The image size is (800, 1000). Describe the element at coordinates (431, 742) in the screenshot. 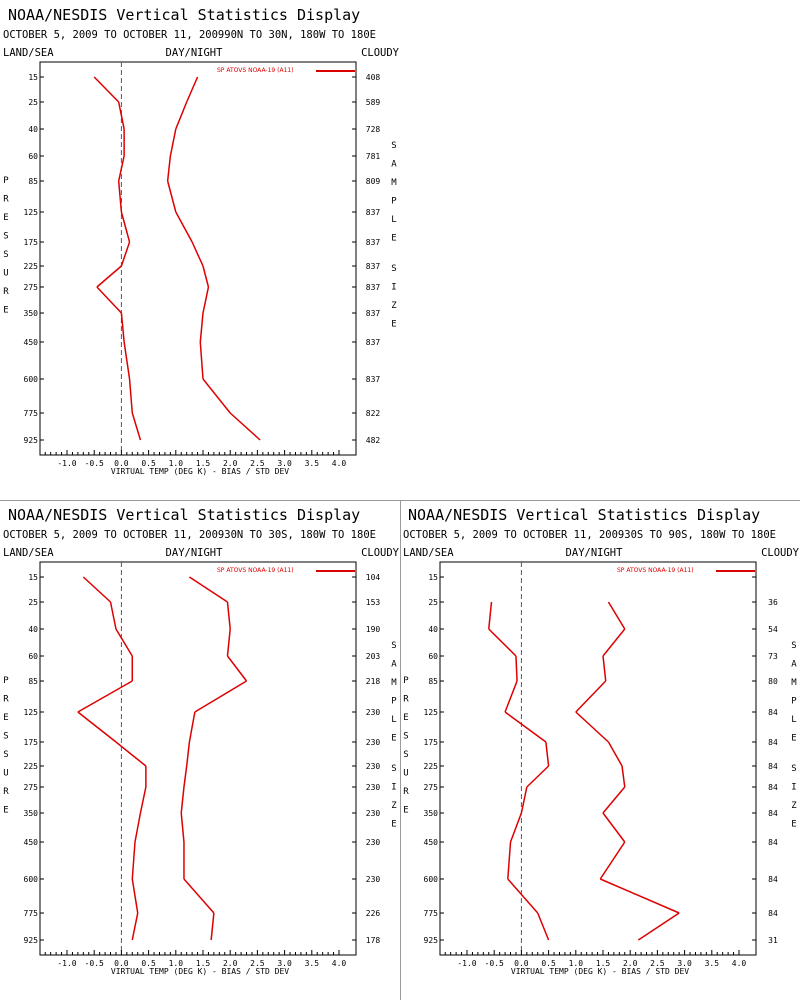

I see `pressure-level-label: 175` at that location.